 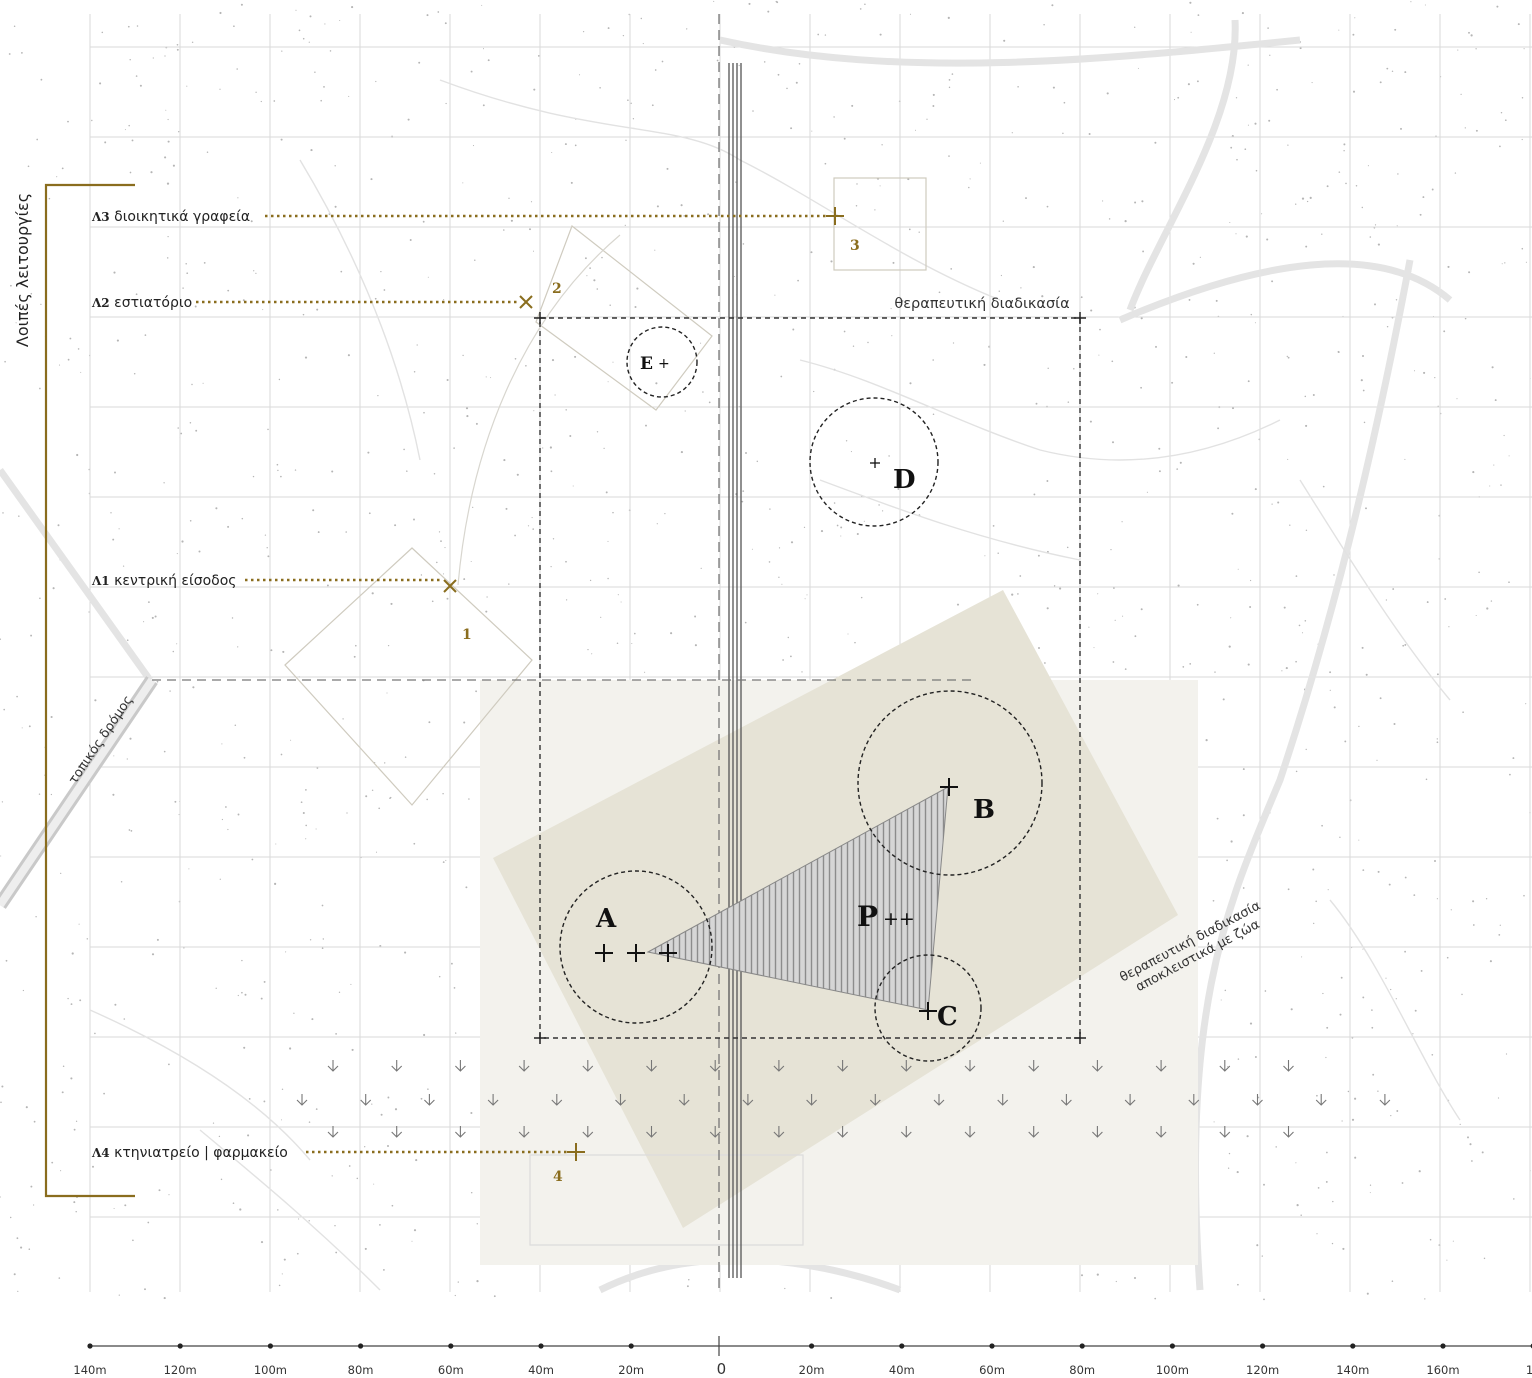 What do you see at coordinates (902, 1370) in the screenshot?
I see `scale-label: 40m` at bounding box center [902, 1370].